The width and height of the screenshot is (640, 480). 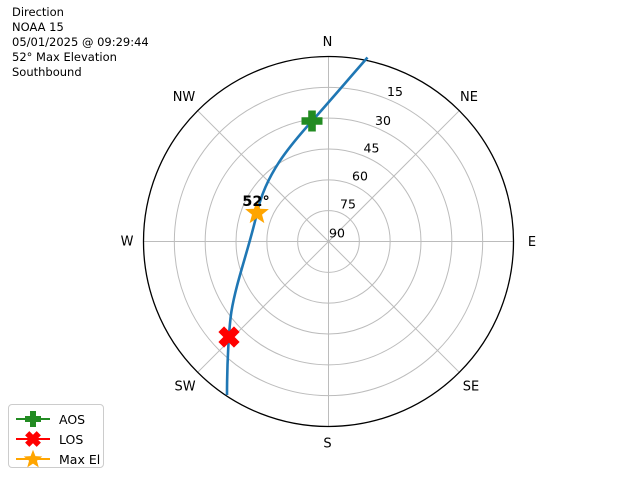 What do you see at coordinates (348, 204) in the screenshot?
I see `elevation-tick-75: 75` at bounding box center [348, 204].